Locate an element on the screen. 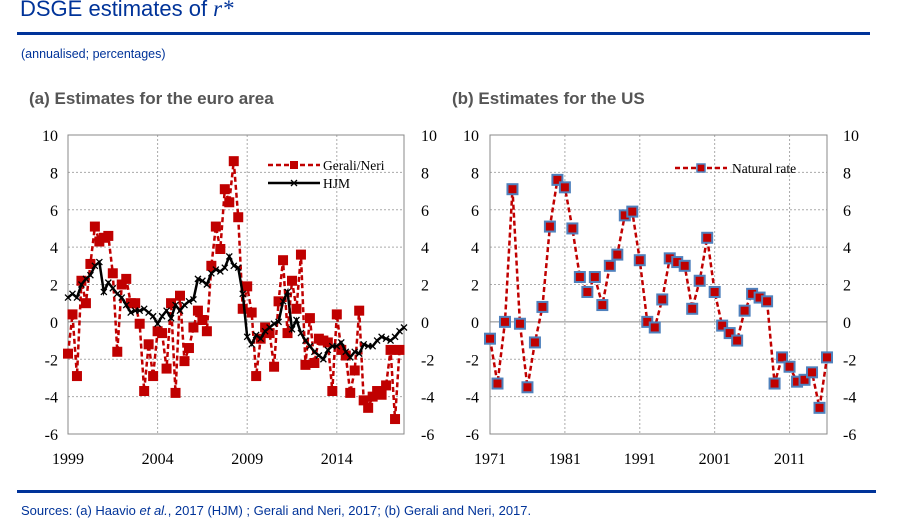 The height and width of the screenshot is (525, 898). x-tick-label: 1981 is located at coordinates (565, 459).